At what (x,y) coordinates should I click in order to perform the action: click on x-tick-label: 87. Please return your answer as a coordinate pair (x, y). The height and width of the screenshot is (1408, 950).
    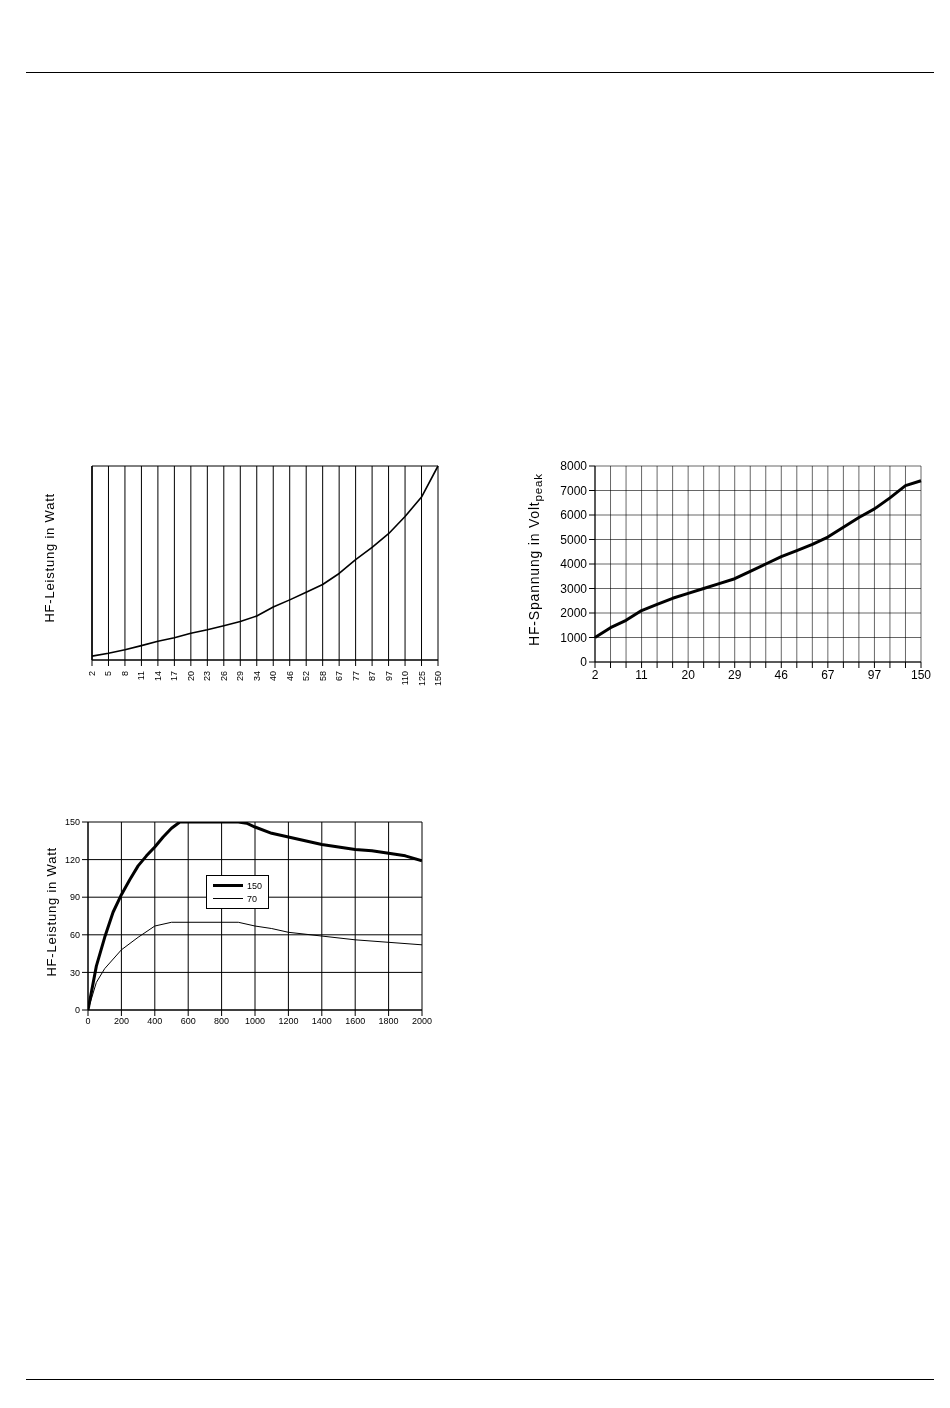
    Looking at the image, I should click on (372, 676).